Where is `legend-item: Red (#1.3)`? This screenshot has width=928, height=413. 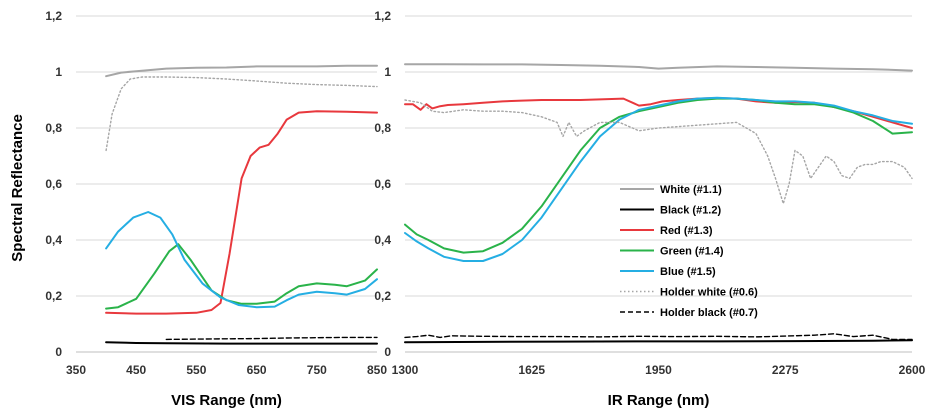 legend-item: Red (#1.3) is located at coordinates (666, 231).